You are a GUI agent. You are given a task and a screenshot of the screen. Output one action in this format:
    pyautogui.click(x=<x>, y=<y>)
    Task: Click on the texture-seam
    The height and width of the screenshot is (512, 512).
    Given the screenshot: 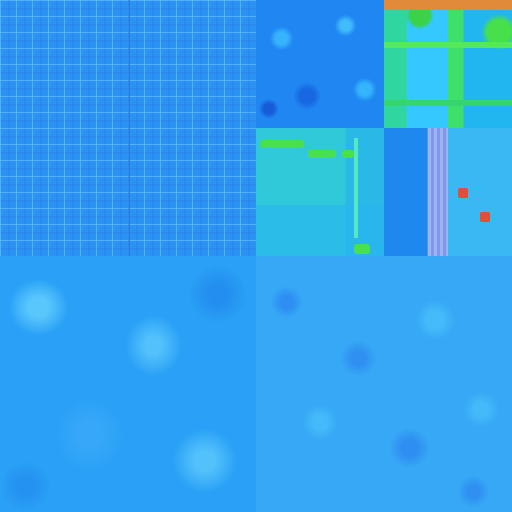 What is the action you would take?
    pyautogui.click(x=129, y=128)
    